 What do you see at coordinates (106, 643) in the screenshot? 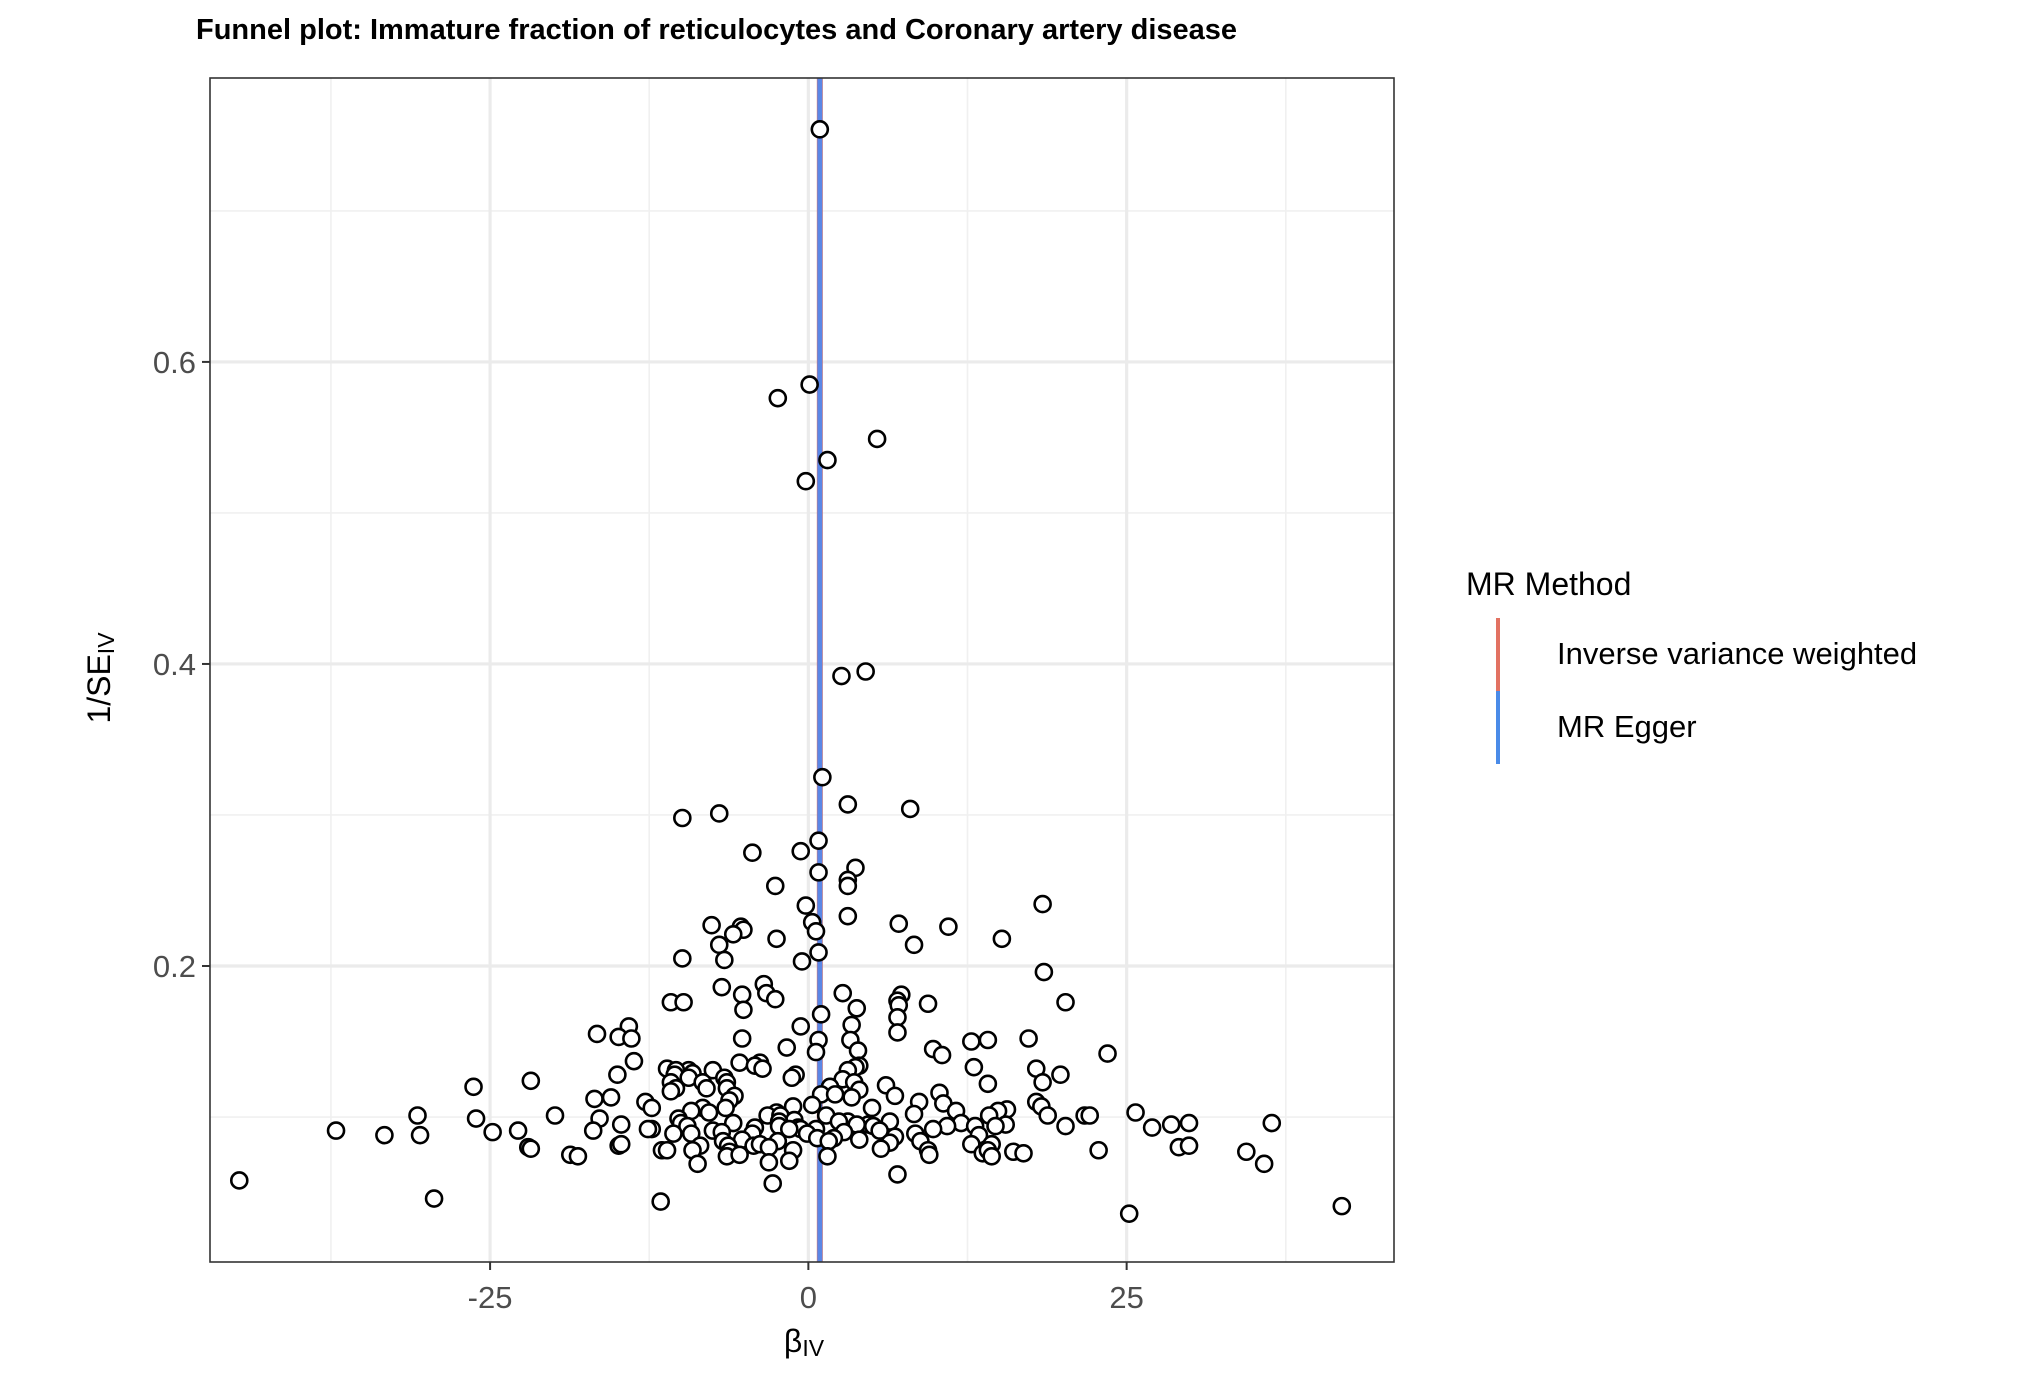
I see `y-axis-title-sub: IV` at bounding box center [106, 643].